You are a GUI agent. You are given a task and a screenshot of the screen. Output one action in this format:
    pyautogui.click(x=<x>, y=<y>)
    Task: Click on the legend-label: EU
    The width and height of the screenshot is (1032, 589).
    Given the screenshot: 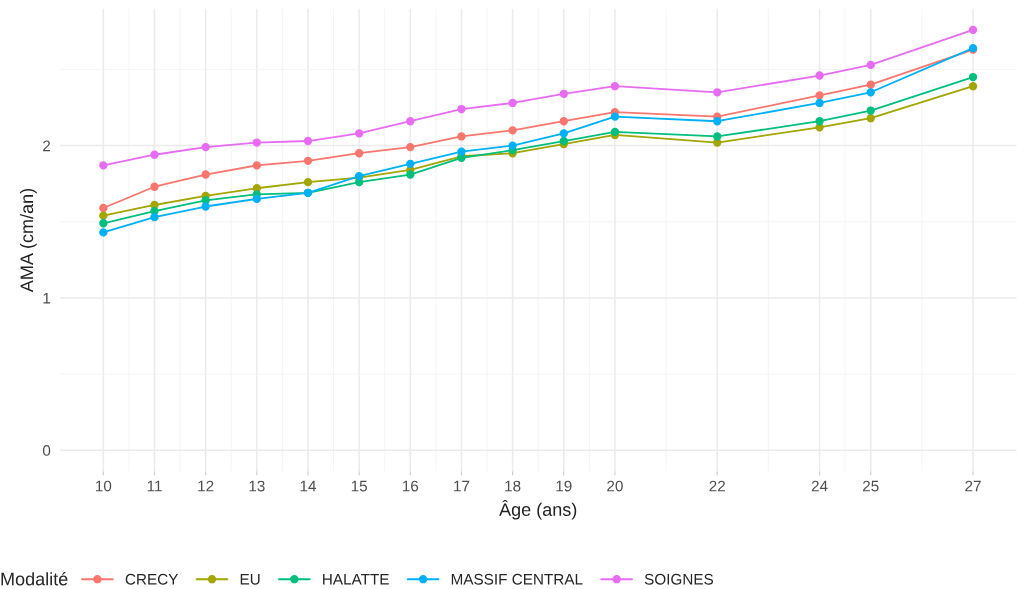 What is the action you would take?
    pyautogui.click(x=250, y=579)
    